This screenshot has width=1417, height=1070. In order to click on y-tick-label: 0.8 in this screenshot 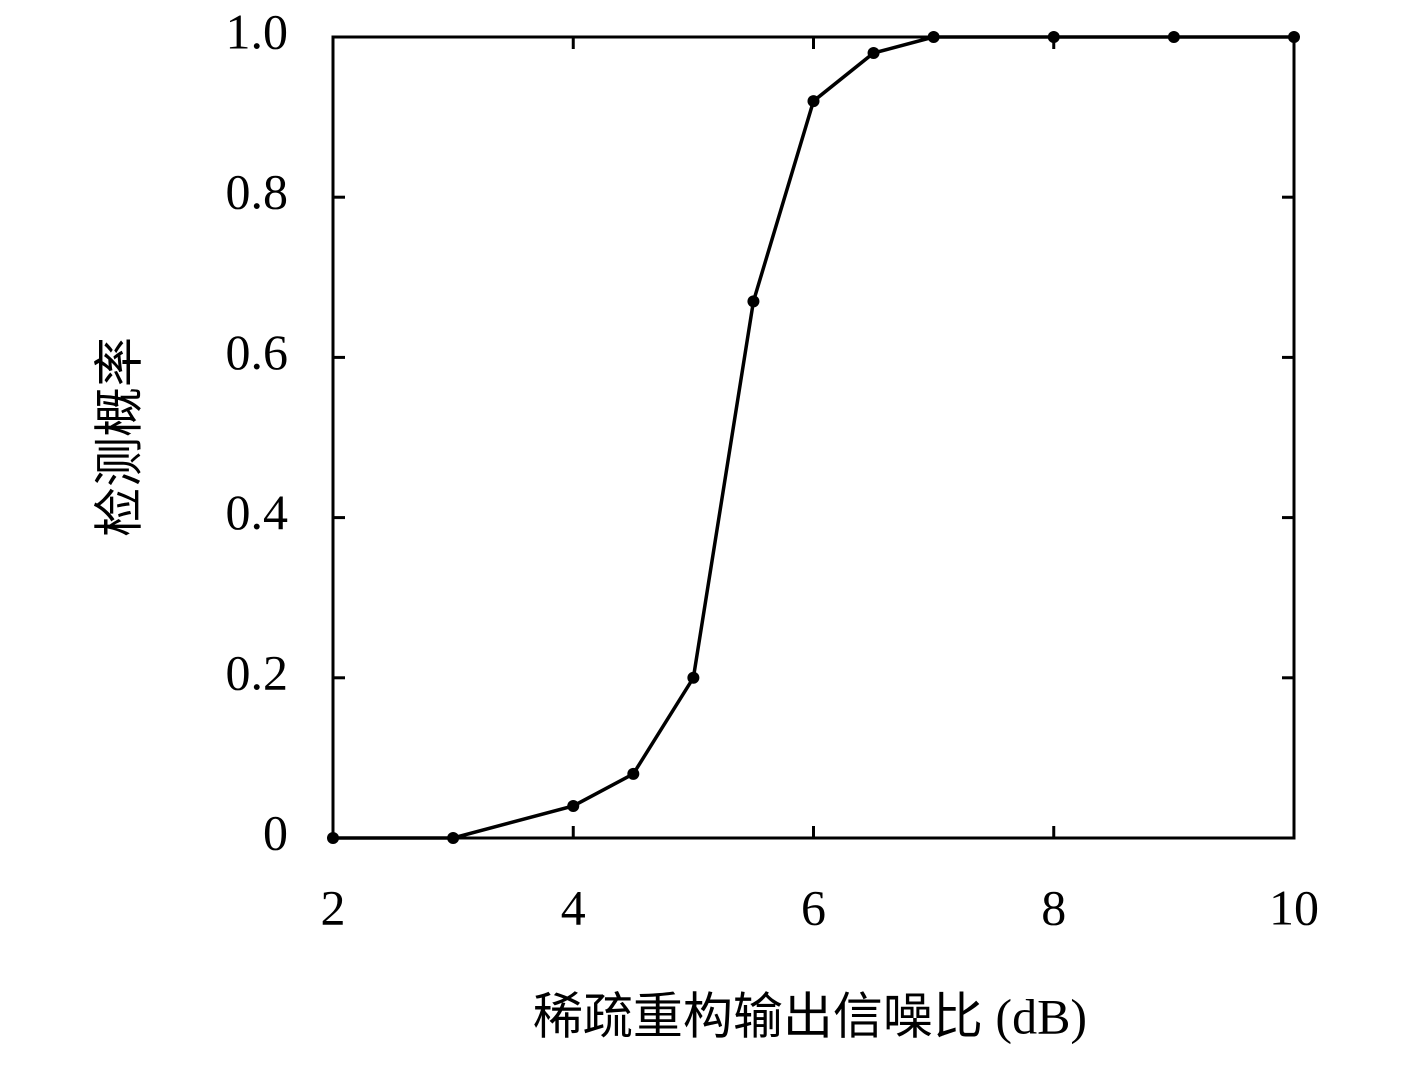, I will do `click(257, 192)`.